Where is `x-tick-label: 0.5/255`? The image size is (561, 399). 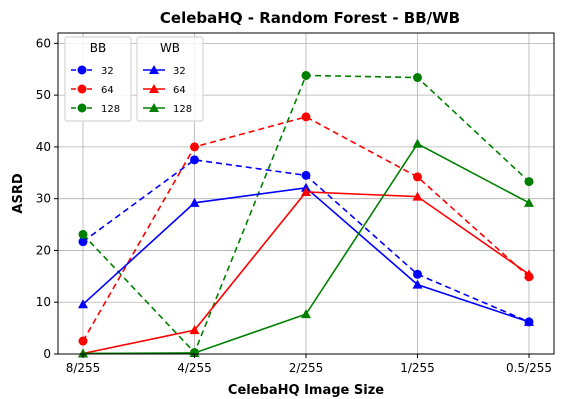
x-tick-label: 0.5/255 is located at coordinates (529, 368).